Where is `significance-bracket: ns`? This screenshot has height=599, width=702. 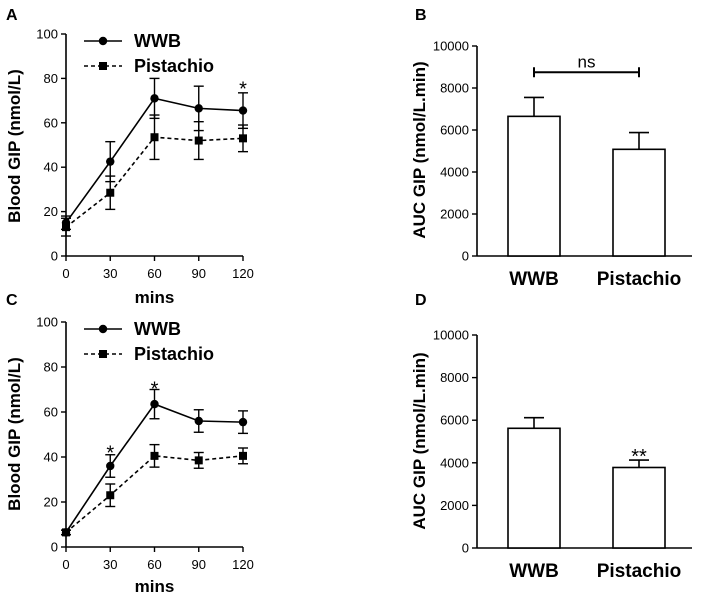
significance-bracket: ns is located at coordinates (586, 65).